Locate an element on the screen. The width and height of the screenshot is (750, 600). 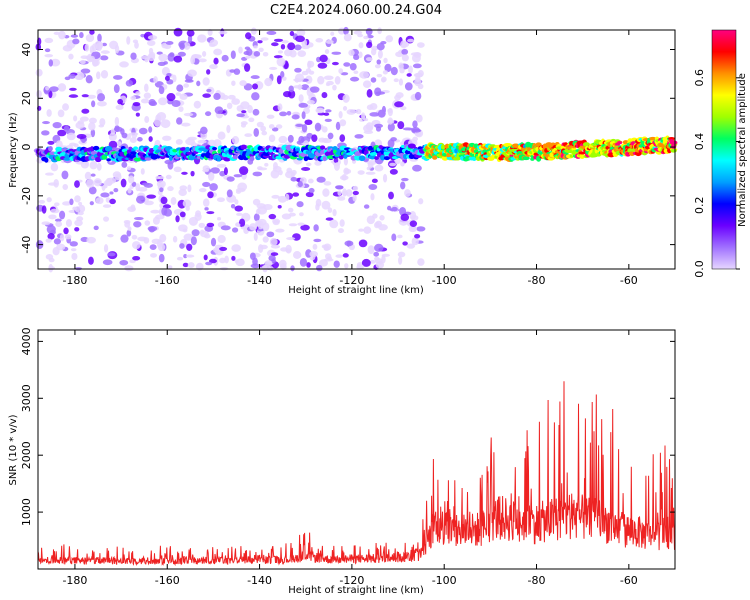
y-tick-label: 20 is located at coordinates (26, 98).